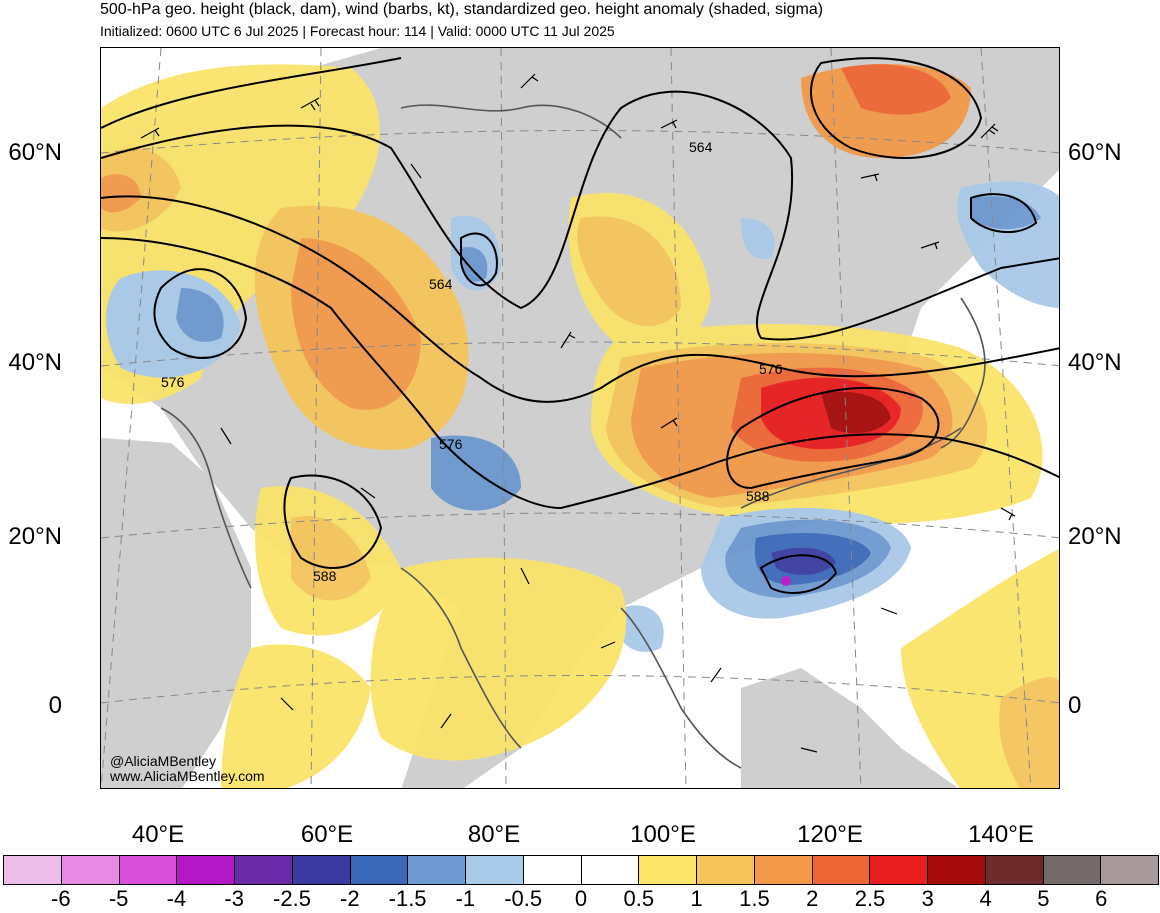 The width and height of the screenshot is (1160, 913). I want to click on lat-label-0-right: 0, so click(1075, 705).